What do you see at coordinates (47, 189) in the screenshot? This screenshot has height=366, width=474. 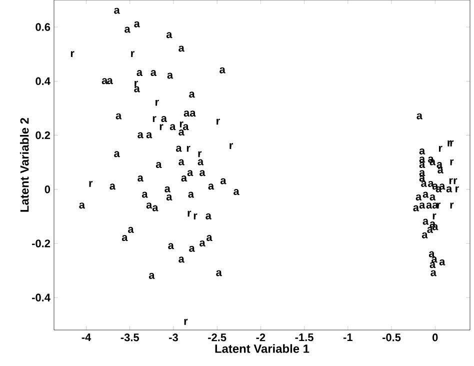 I see `y-tick-label: 0` at bounding box center [47, 189].